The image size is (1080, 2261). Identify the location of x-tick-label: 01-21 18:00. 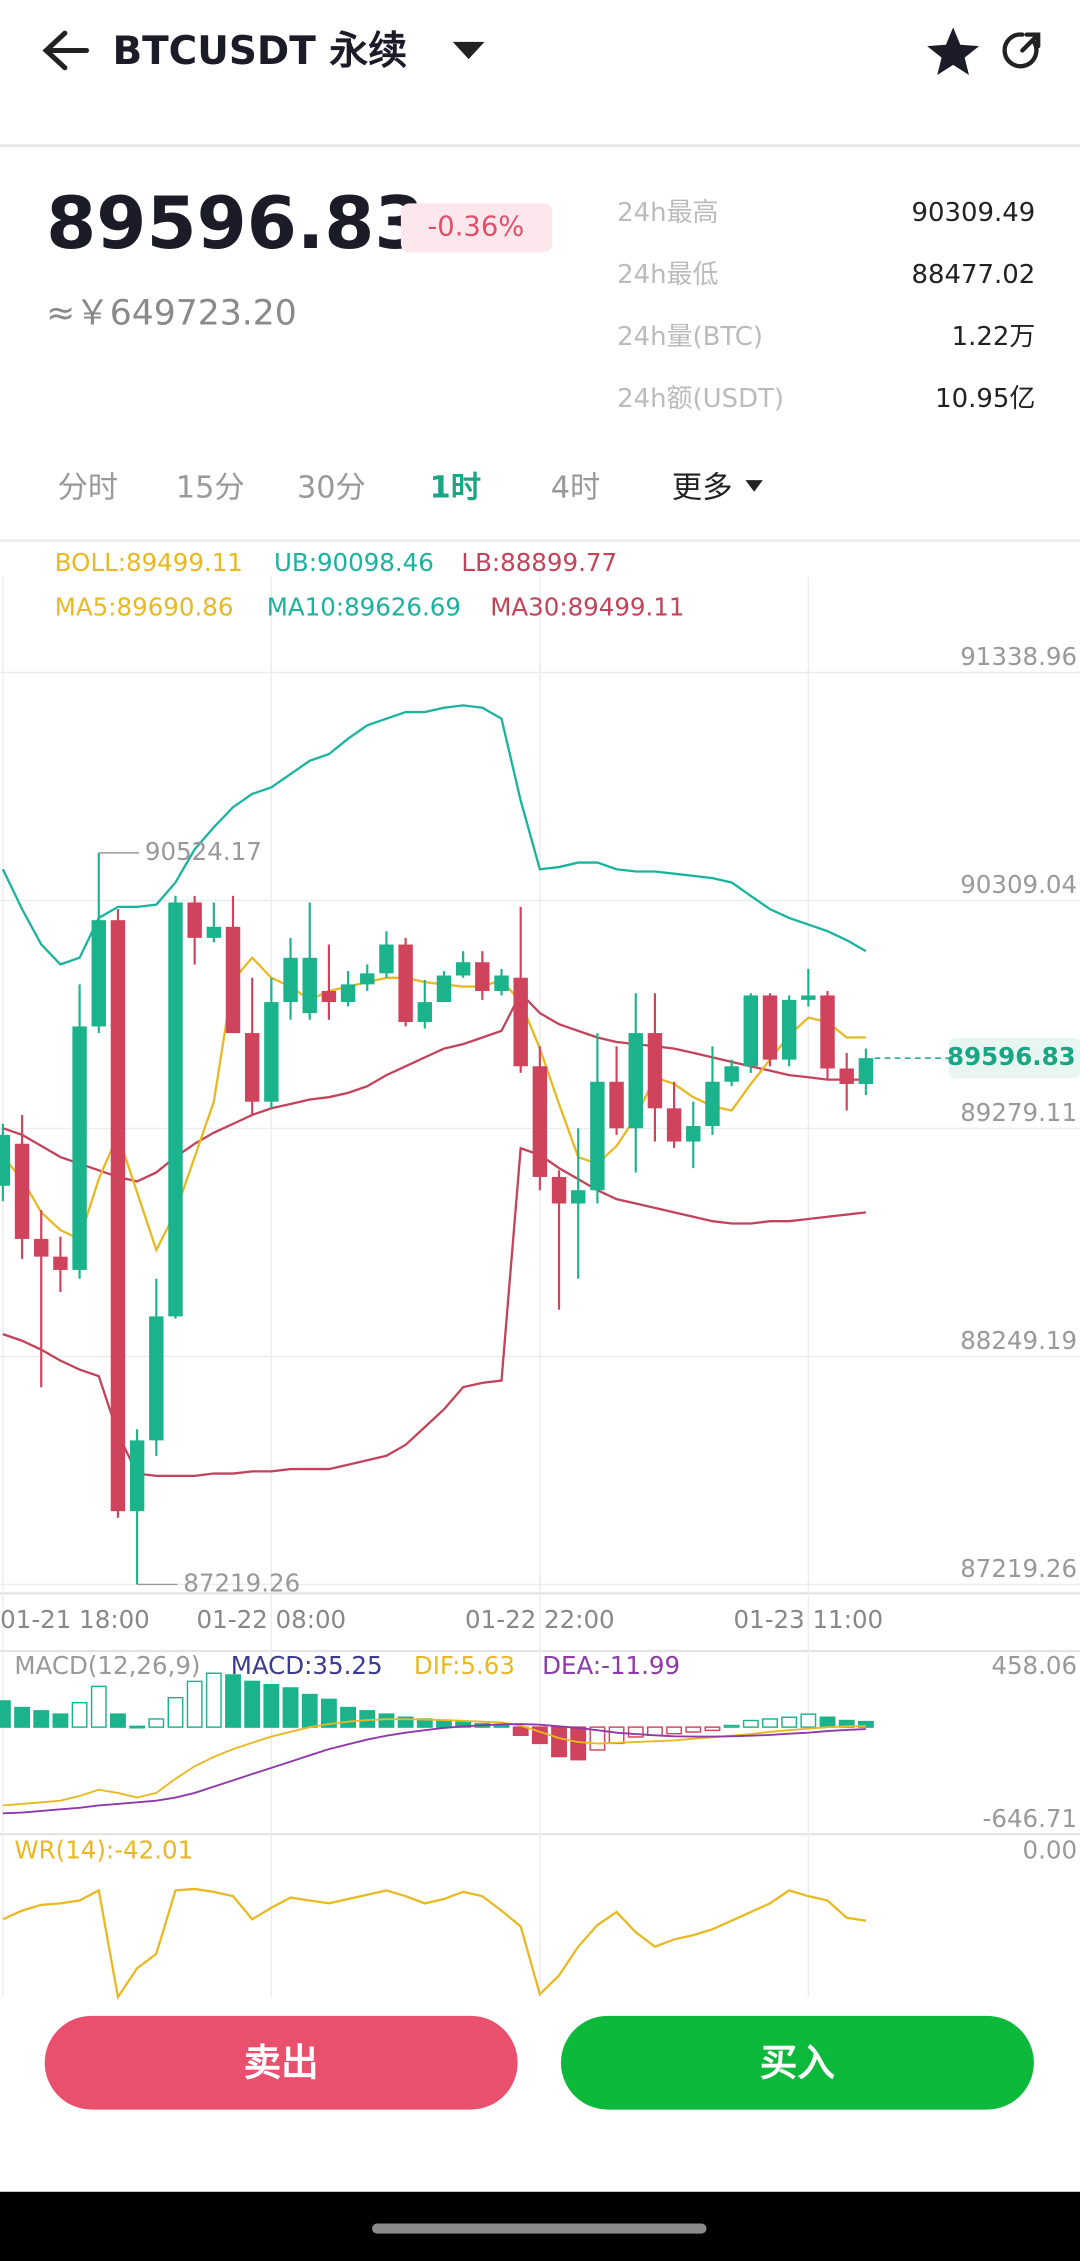
(75, 1619).